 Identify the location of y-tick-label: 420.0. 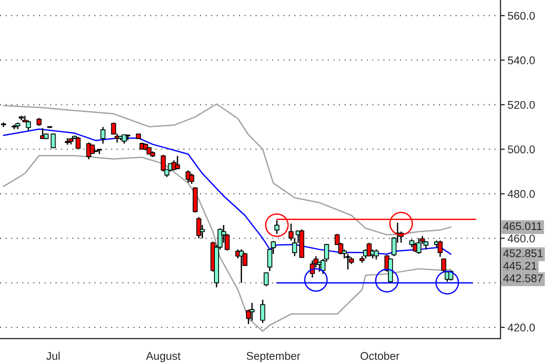
(521, 328).